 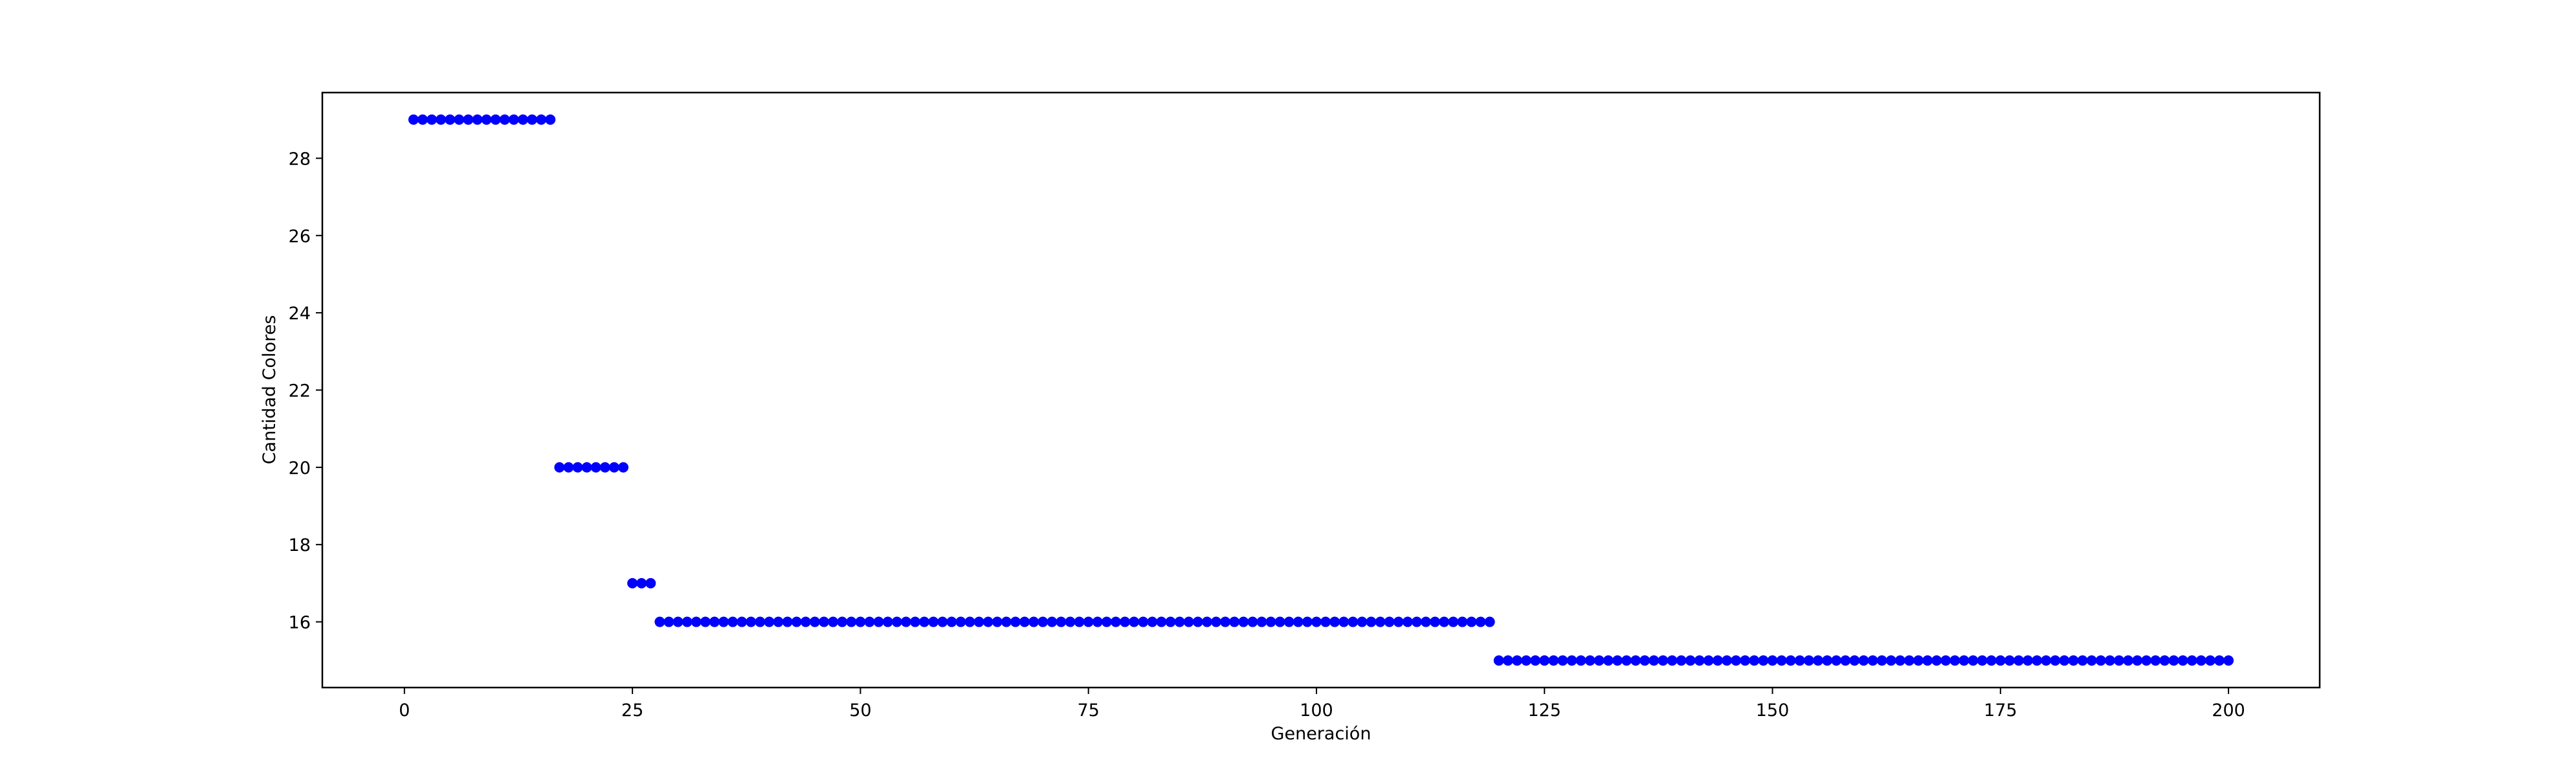 I want to click on x-tick-label: 125, so click(x=1544, y=710).